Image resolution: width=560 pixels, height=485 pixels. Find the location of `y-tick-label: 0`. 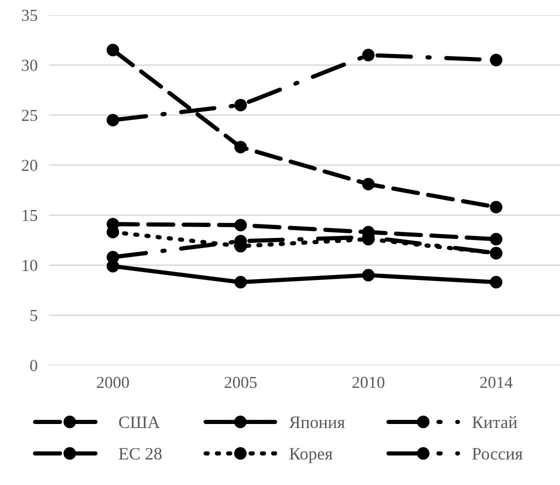

y-tick-label: 0 is located at coordinates (34, 366).